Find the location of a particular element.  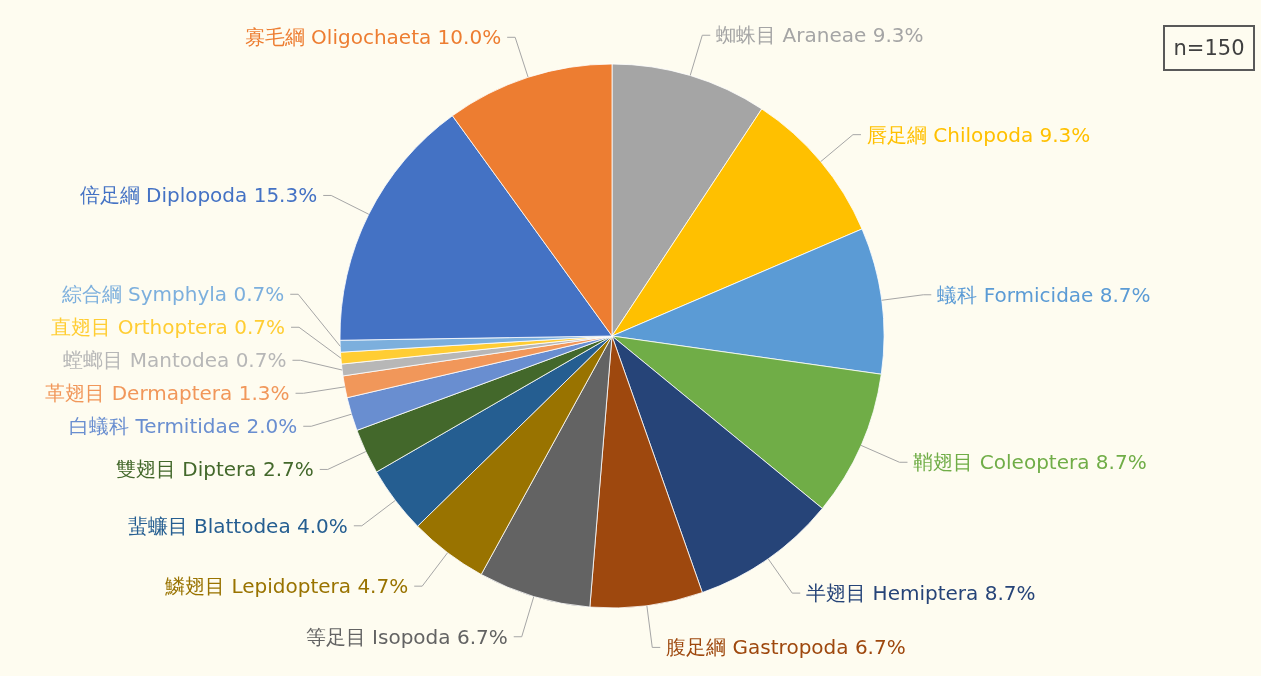

slice-label: 鞘翅目 Coleoptera 8.7% is located at coordinates (1030, 462).